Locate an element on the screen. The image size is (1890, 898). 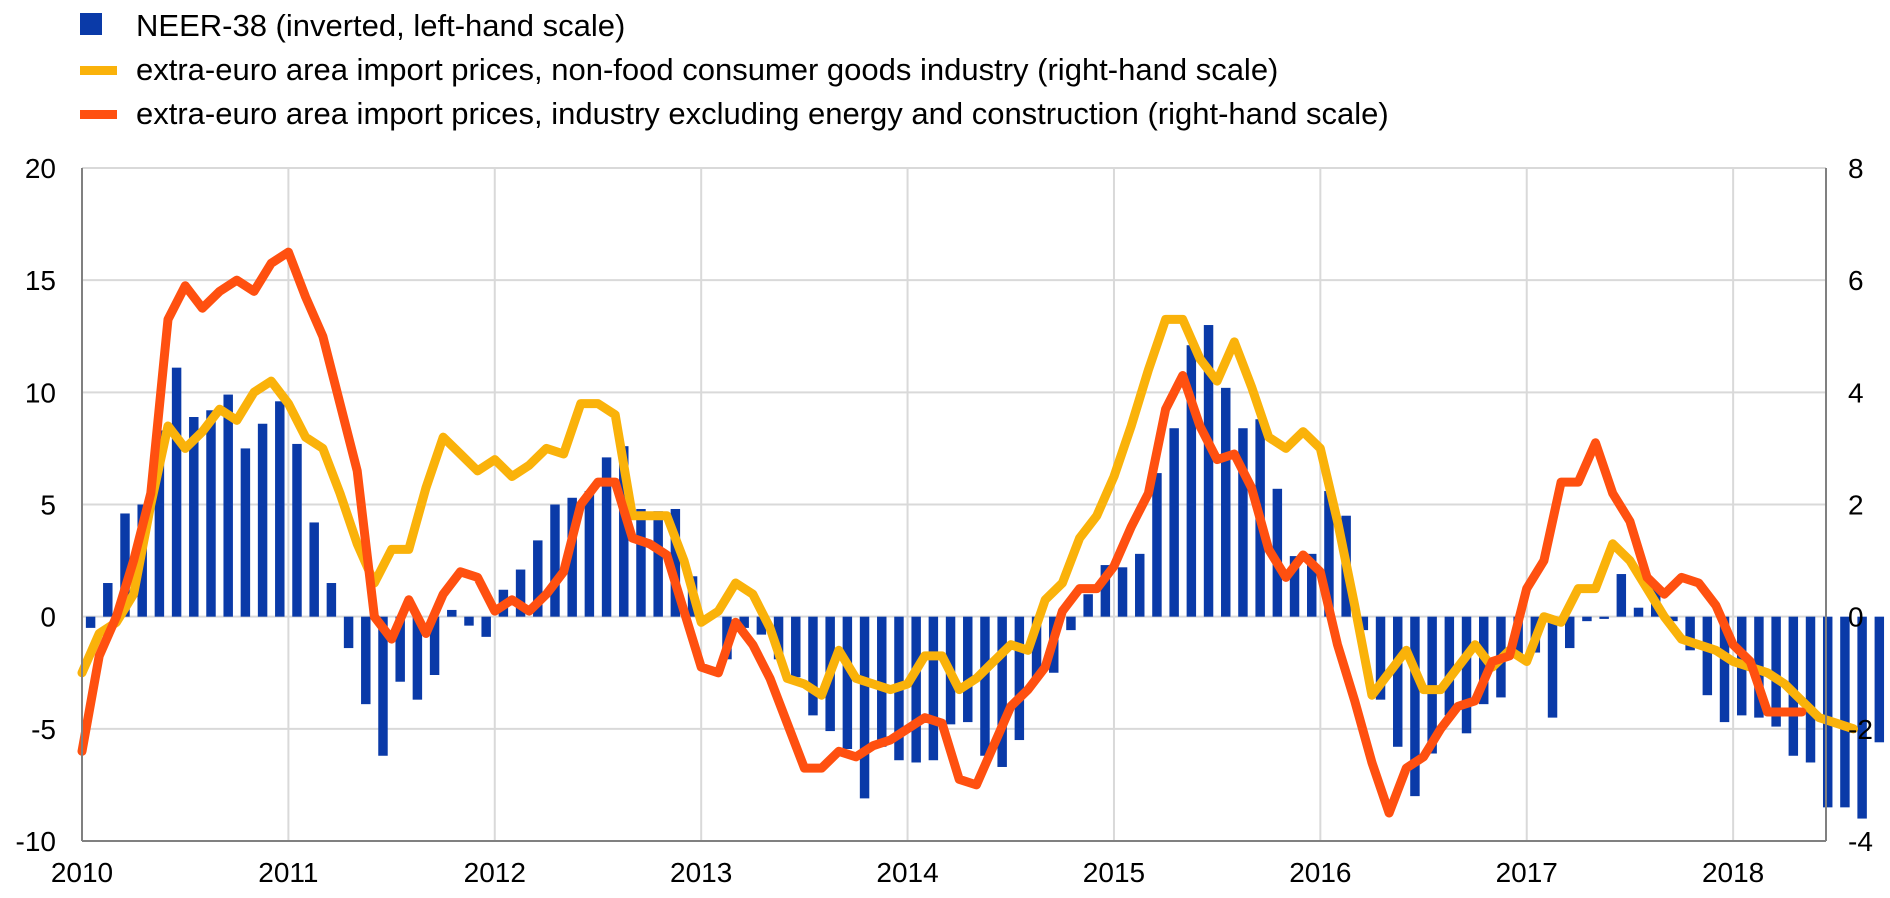
y-right-tick-label: -4 is located at coordinates (1860, 841).